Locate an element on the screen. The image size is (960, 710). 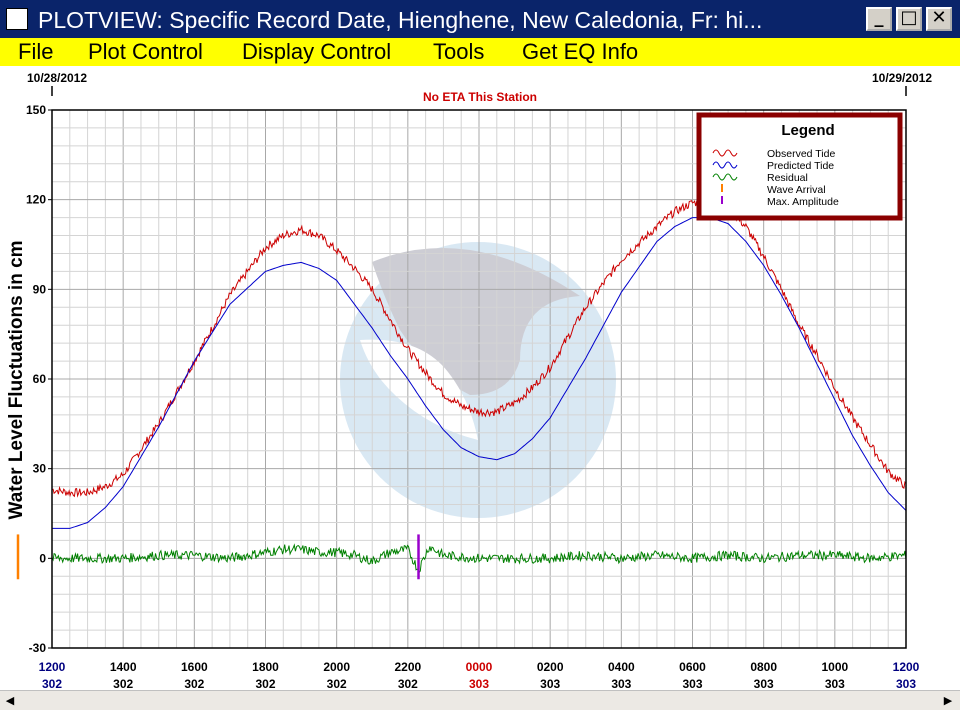
x-tick-label-time: 0800 is located at coordinates (763, 667).